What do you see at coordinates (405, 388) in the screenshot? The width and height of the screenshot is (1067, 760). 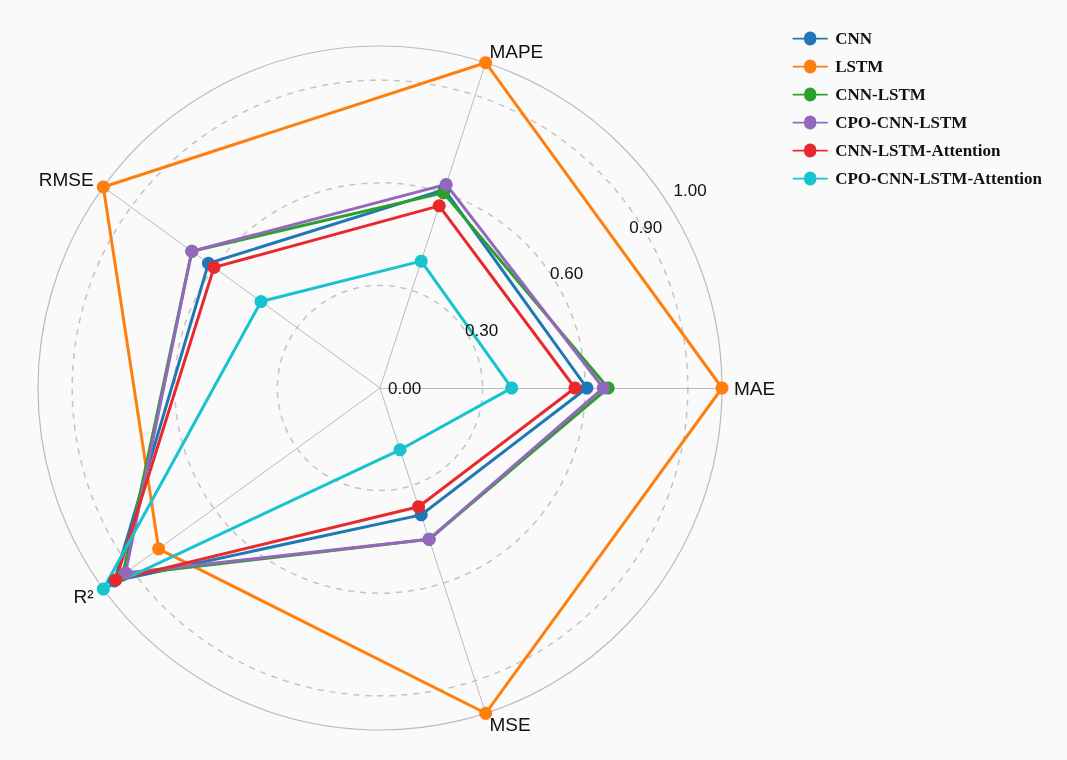 I see `y-tick-label: 0.00` at bounding box center [405, 388].